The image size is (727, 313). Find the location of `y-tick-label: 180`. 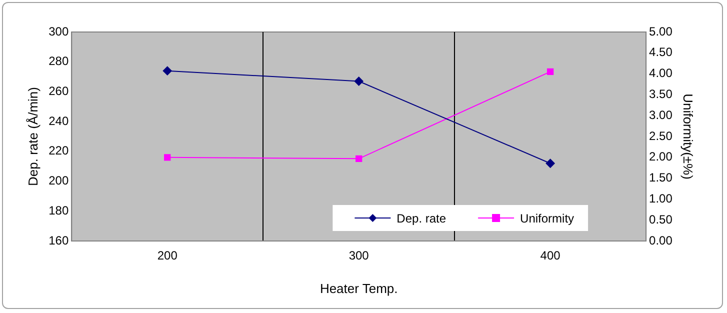

y-tick-label: 180 is located at coordinates (58, 210).